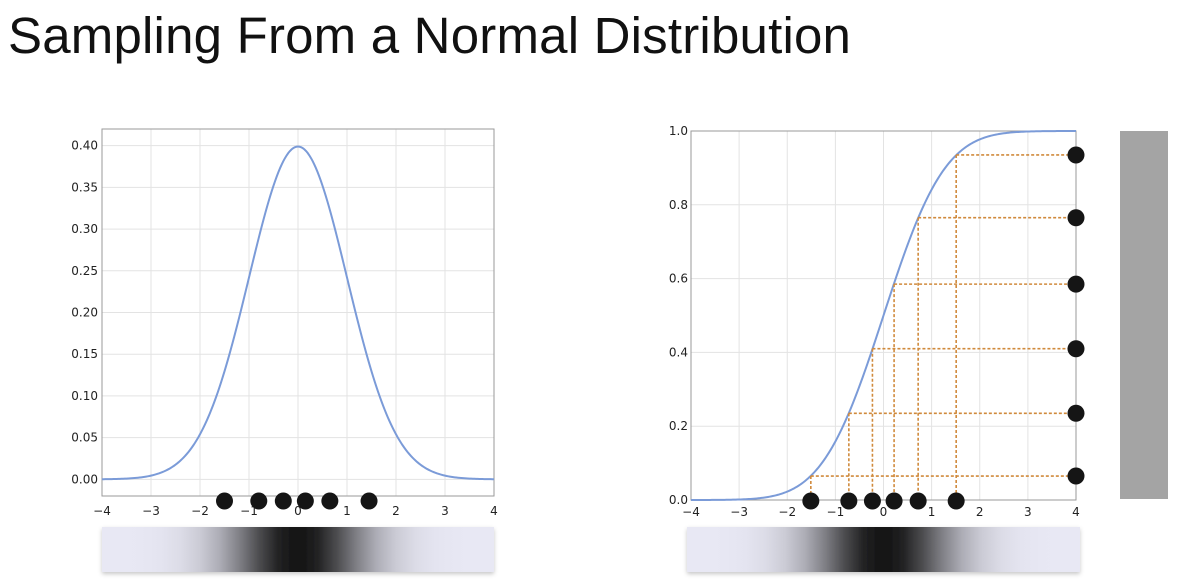 This screenshot has height=588, width=1182. I want to click on pdf-x-tick-label: −3, so click(151, 511).